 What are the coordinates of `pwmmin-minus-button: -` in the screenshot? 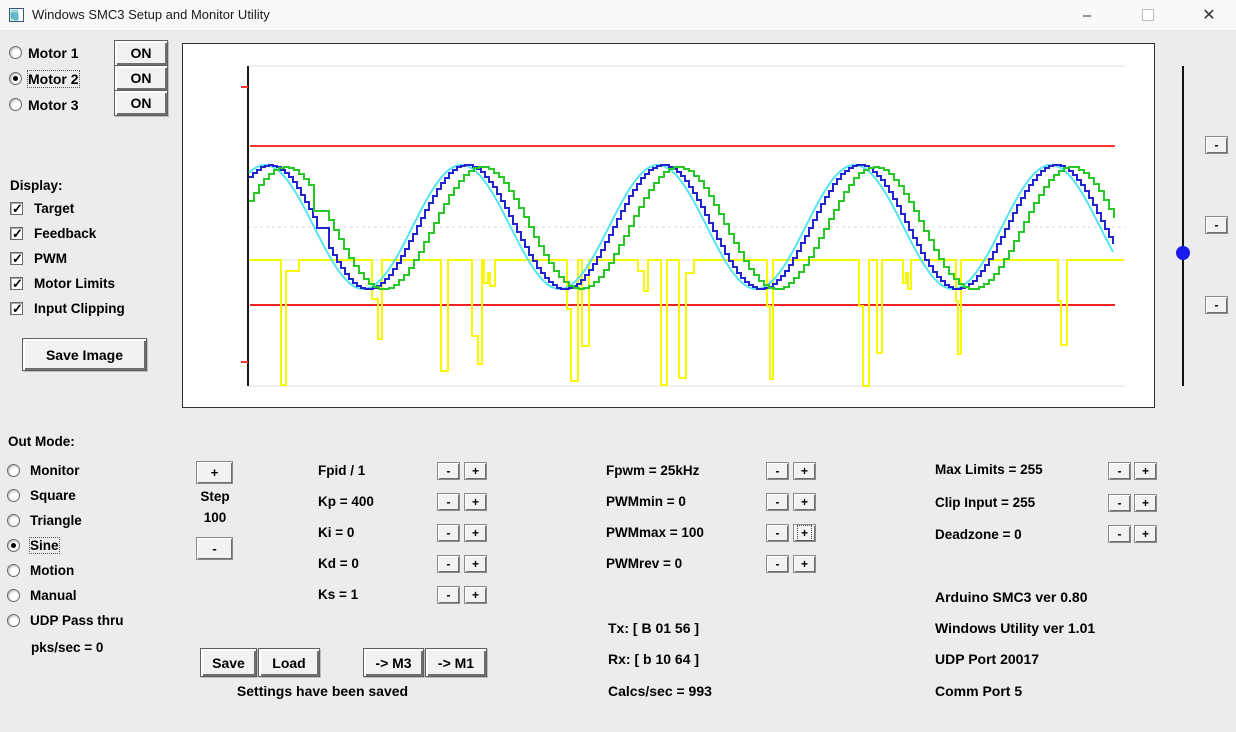 It's located at (777, 502).